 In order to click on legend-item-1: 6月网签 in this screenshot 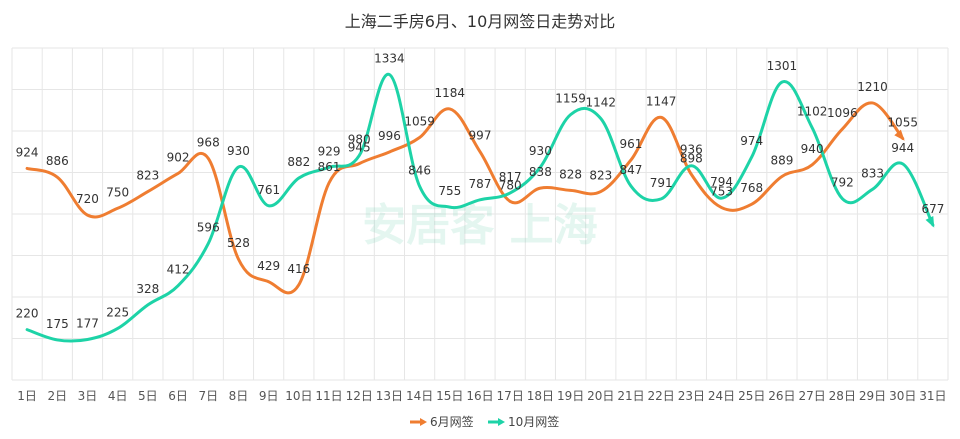, I will do `click(442, 421)`.